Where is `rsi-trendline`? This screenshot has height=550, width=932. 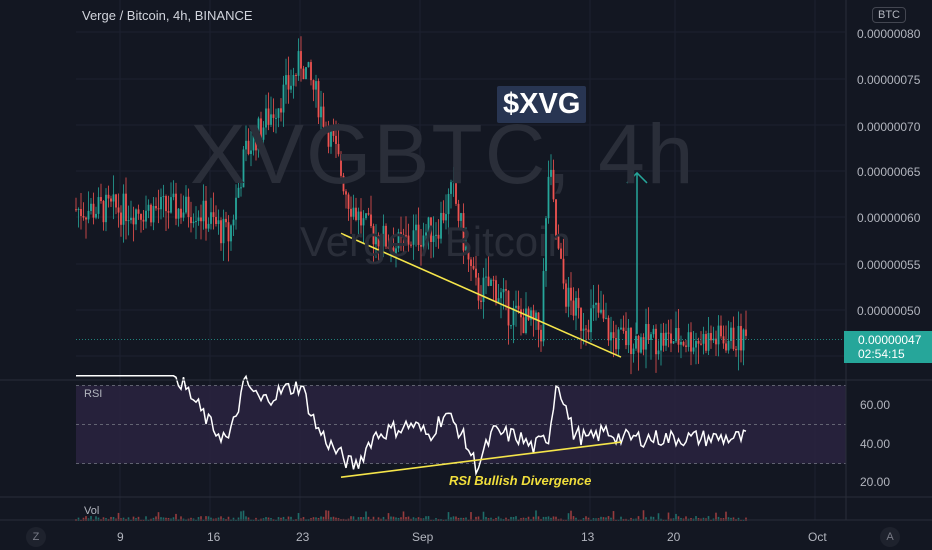
rsi-trendline is located at coordinates (481, 459).